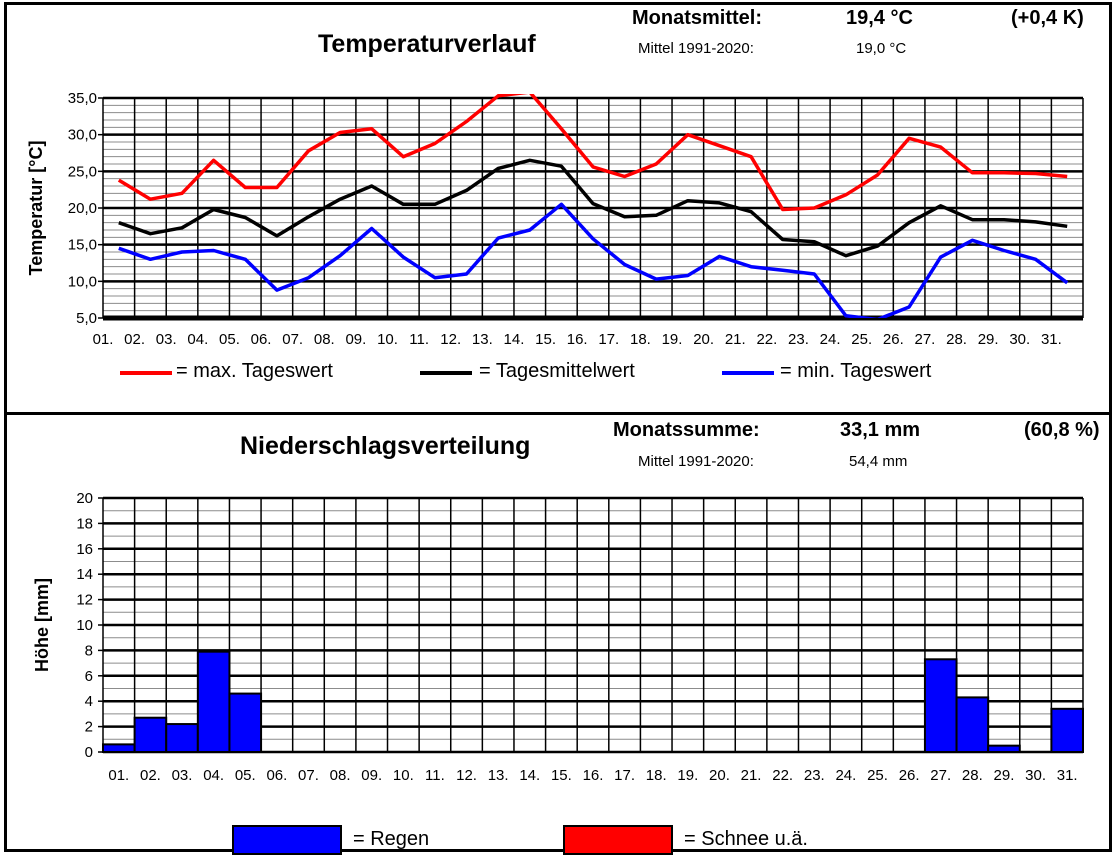  What do you see at coordinates (697, 18) in the screenshot?
I see `temperature-stat-label: Monatsmittel:` at bounding box center [697, 18].